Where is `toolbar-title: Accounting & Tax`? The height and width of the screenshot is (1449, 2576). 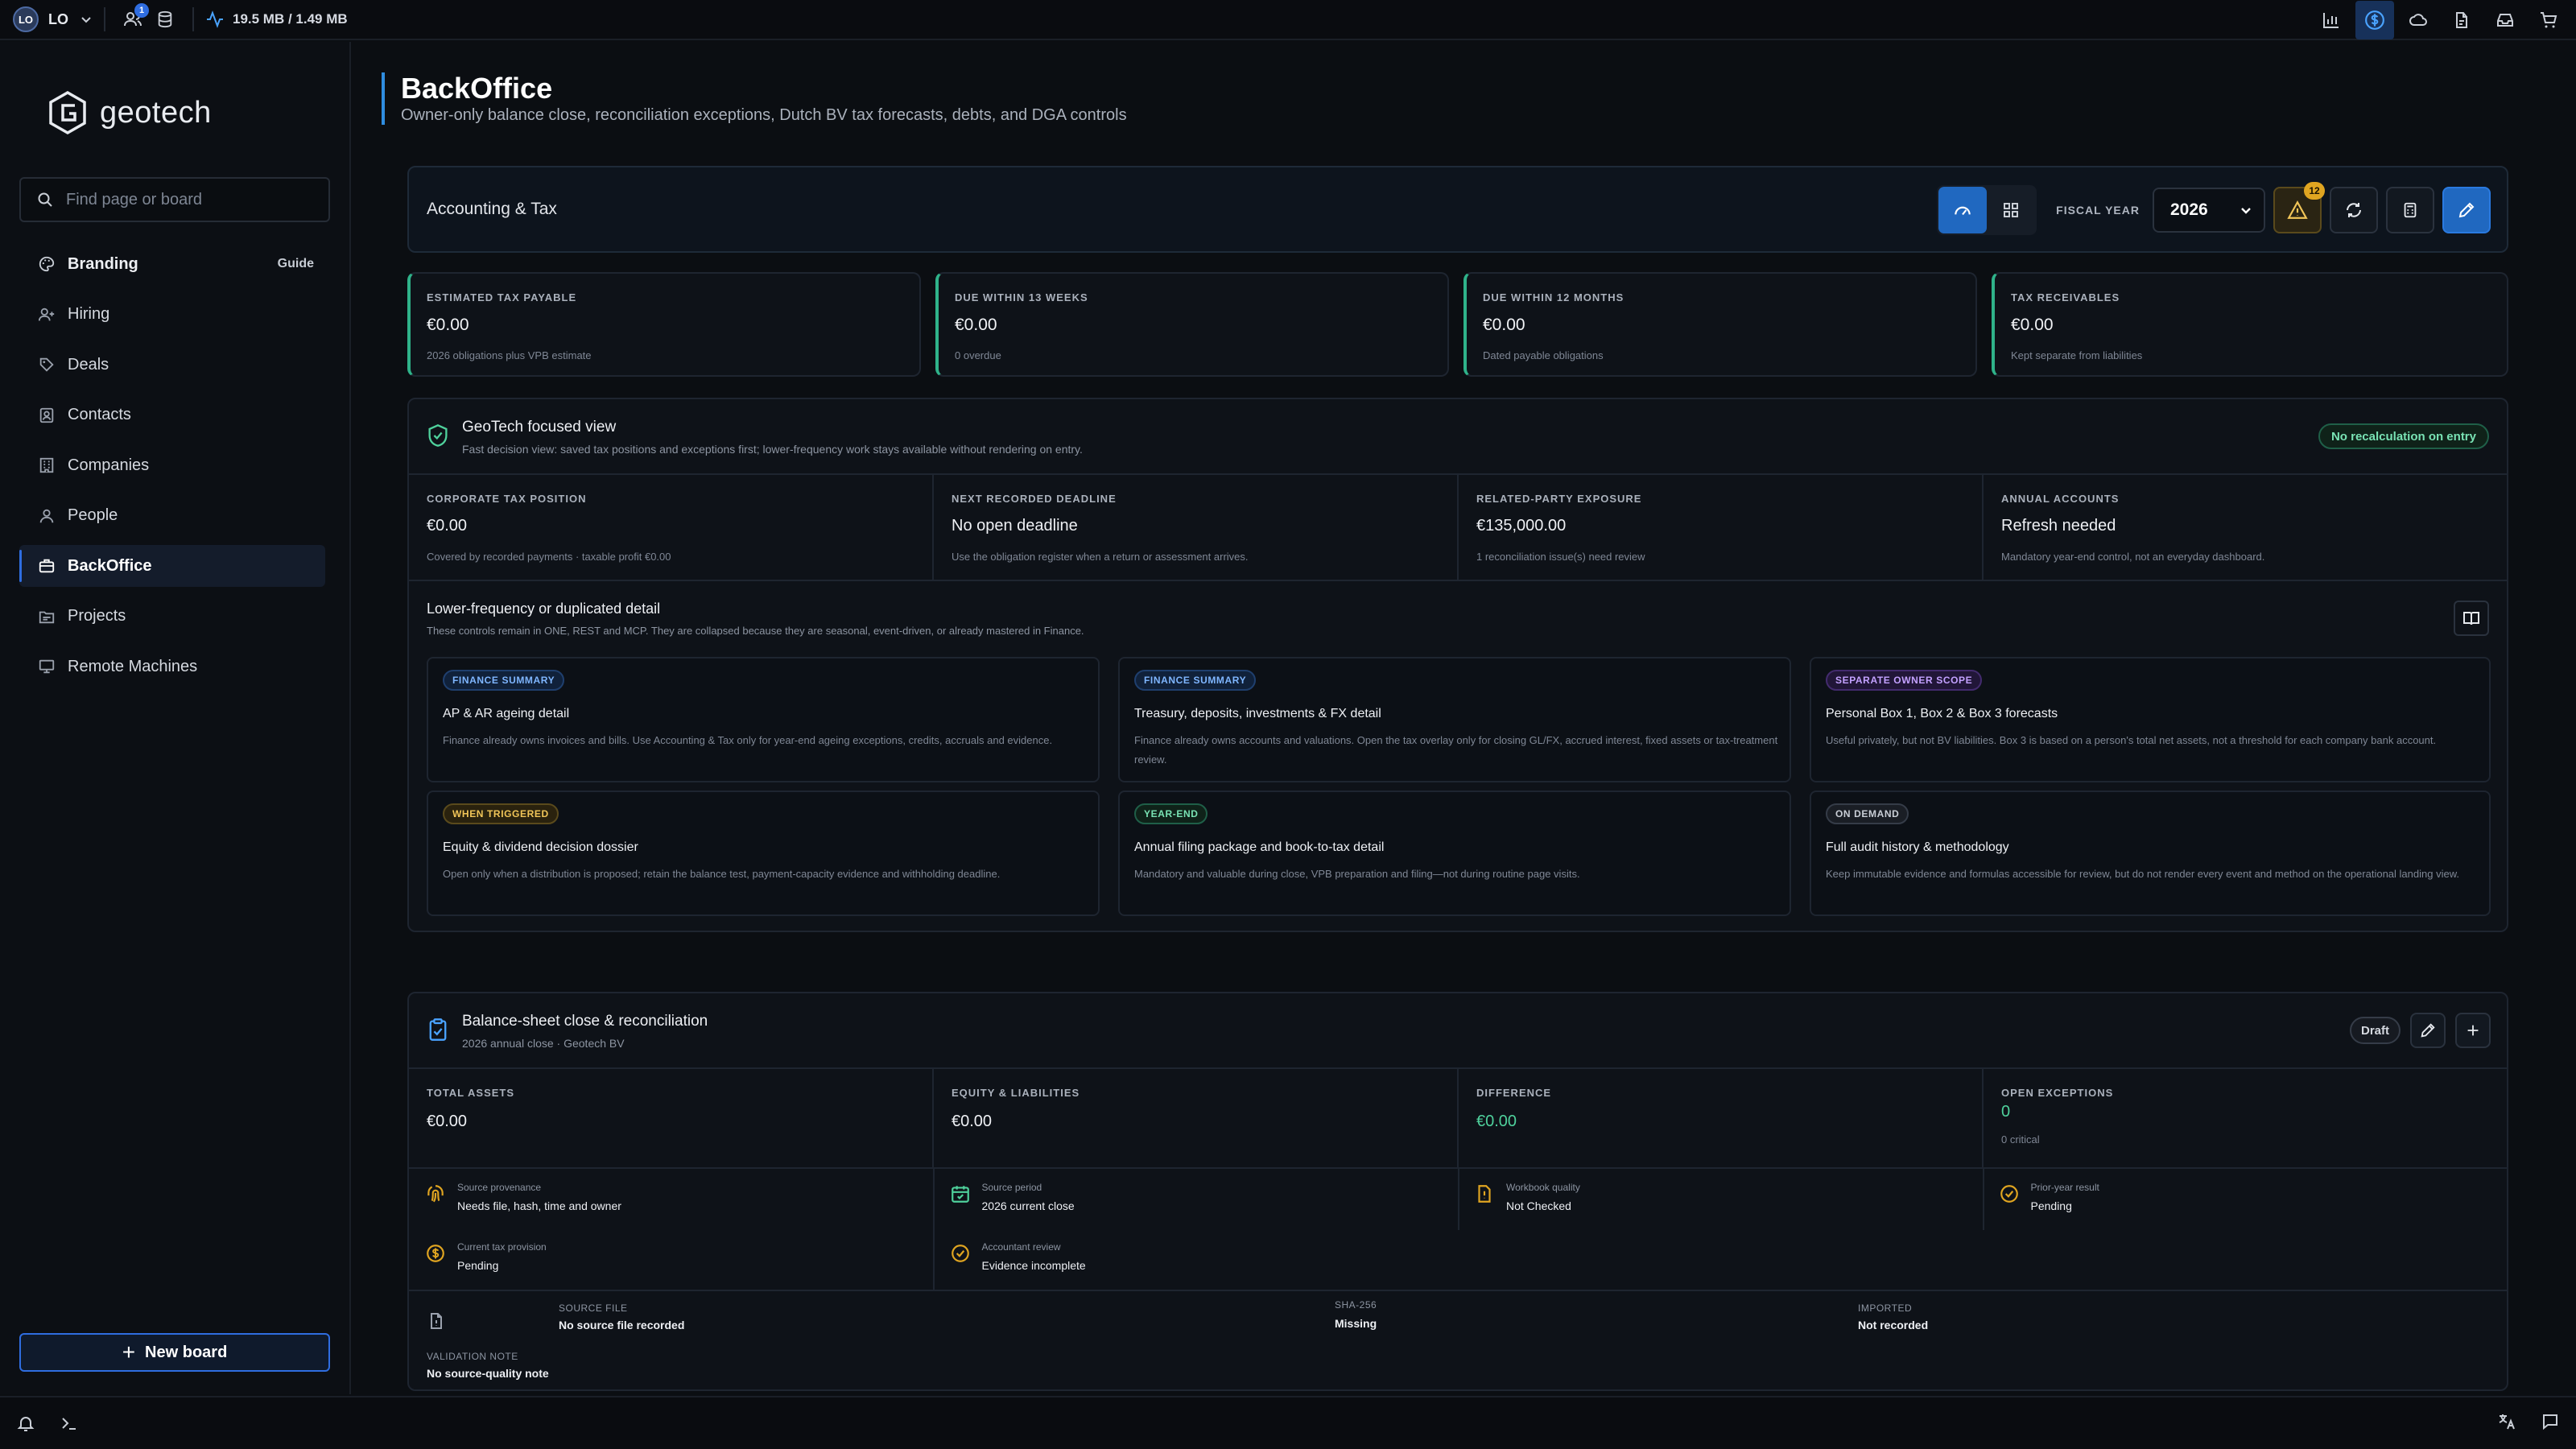 toolbar-title: Accounting & Tax is located at coordinates (492, 209).